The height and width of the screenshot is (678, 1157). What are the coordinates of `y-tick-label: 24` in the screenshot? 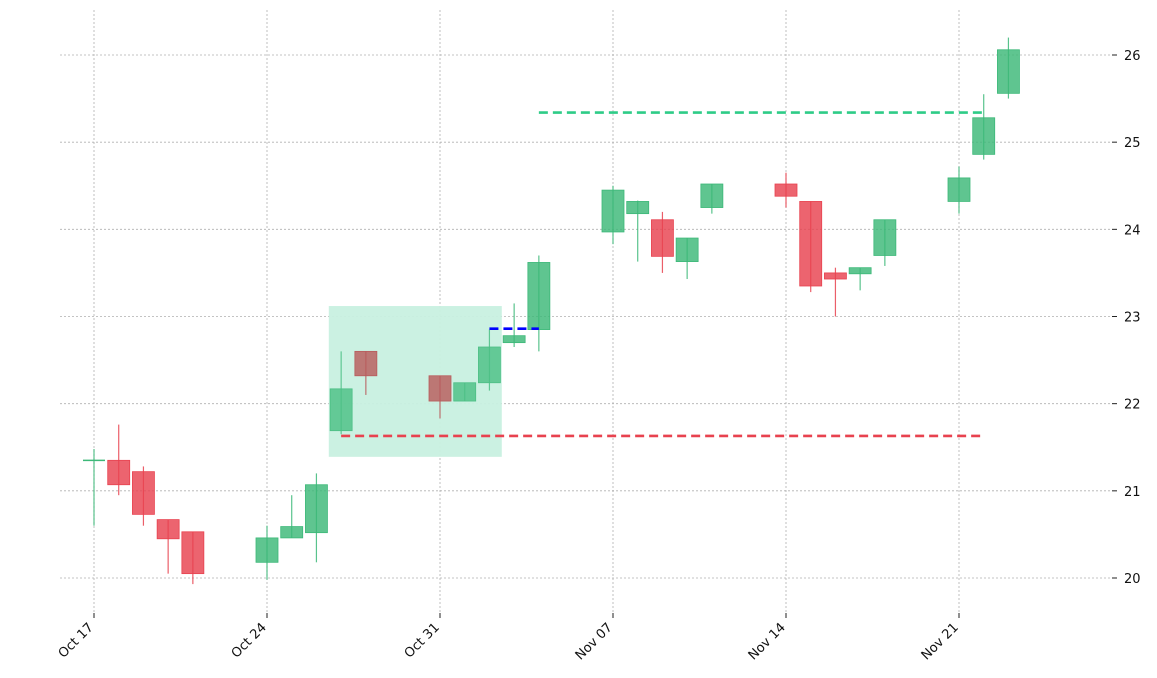 It's located at (1132, 230).